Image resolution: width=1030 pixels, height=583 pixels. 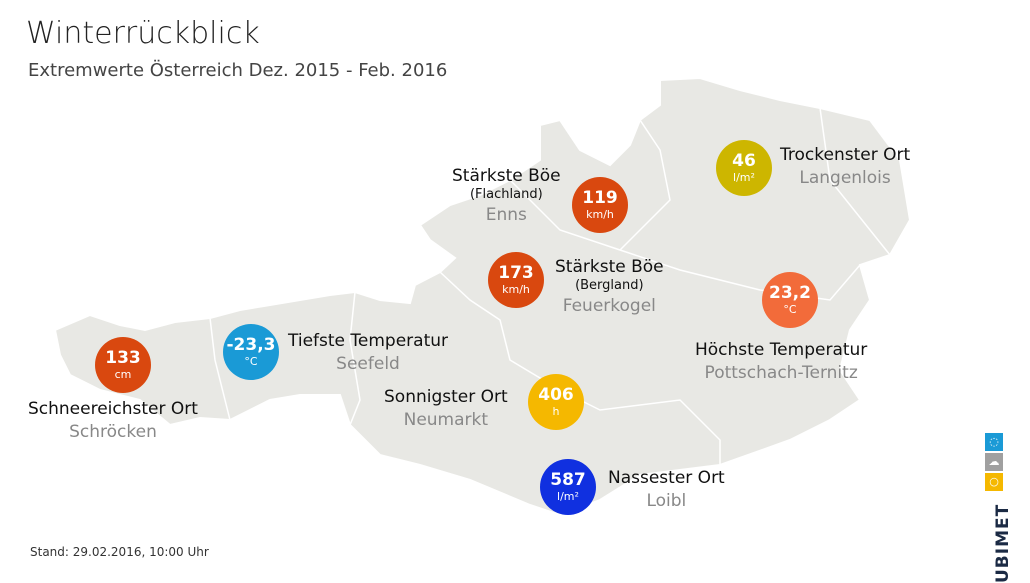 What do you see at coordinates (446, 409) in the screenshot?
I see `sunniest-label: Sonnigster Ort Neumarkt` at bounding box center [446, 409].